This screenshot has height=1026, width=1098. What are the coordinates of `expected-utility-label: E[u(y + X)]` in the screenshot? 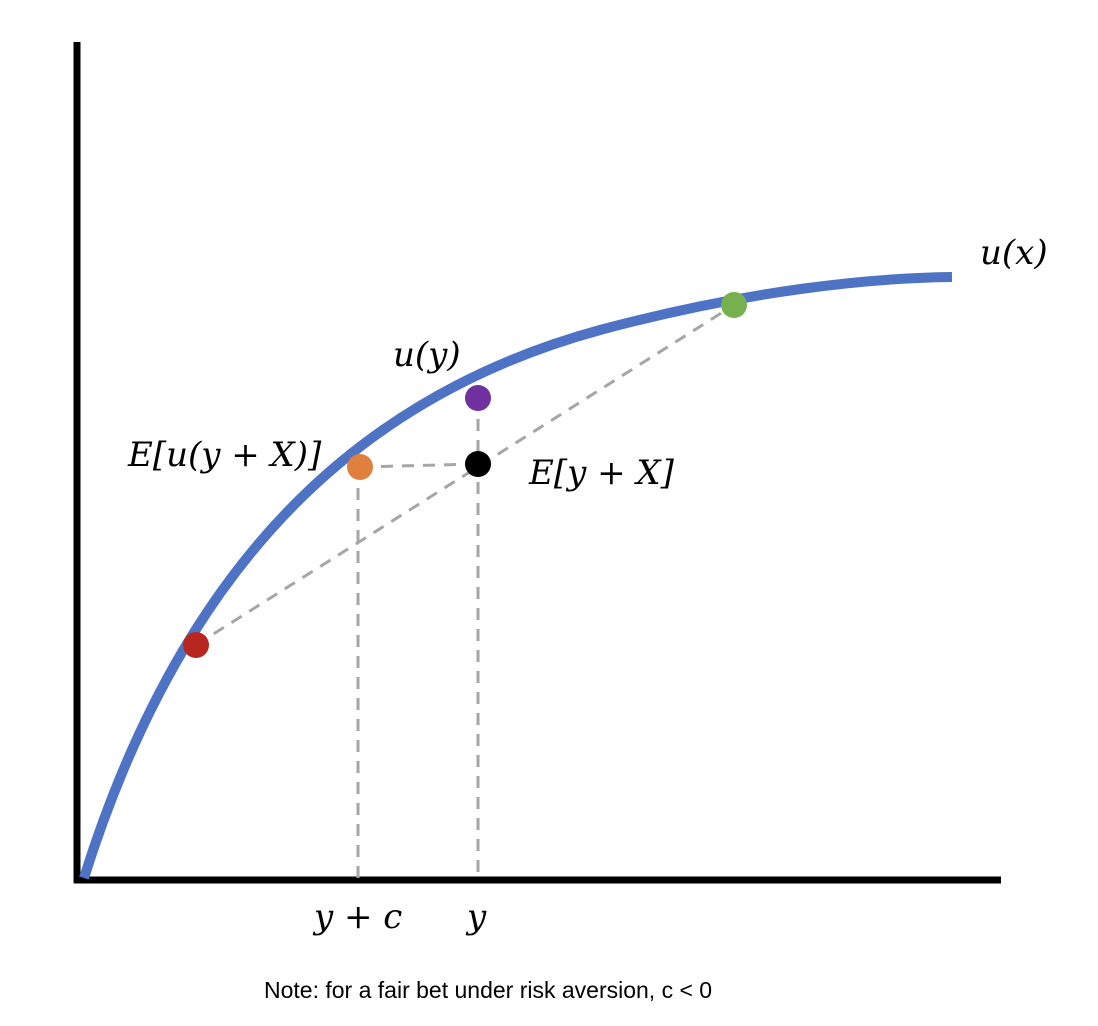 It's located at (224, 455).